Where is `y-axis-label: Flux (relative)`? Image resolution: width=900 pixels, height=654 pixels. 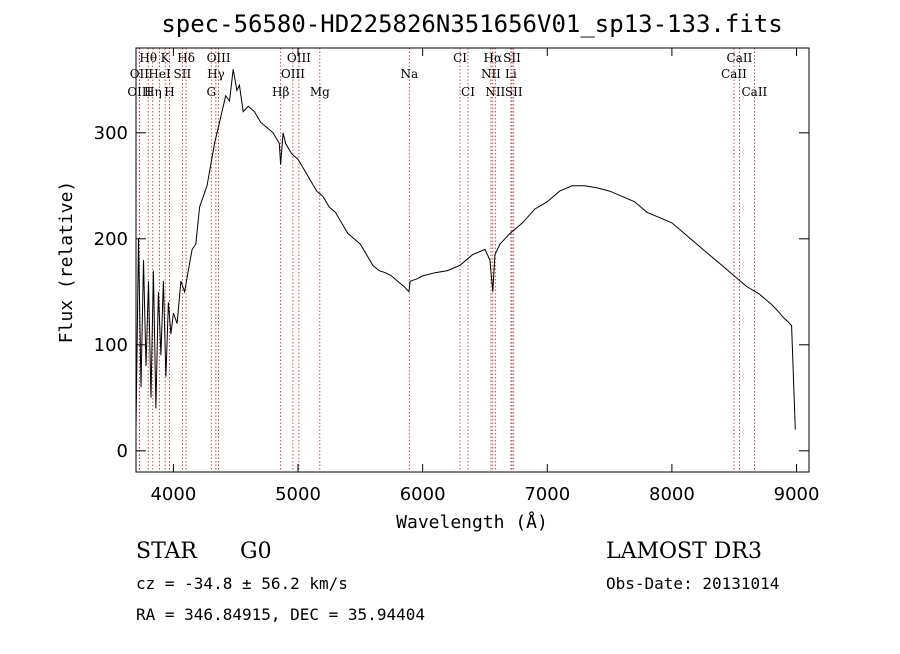 y-axis-label: Flux (relative) is located at coordinates (66, 262).